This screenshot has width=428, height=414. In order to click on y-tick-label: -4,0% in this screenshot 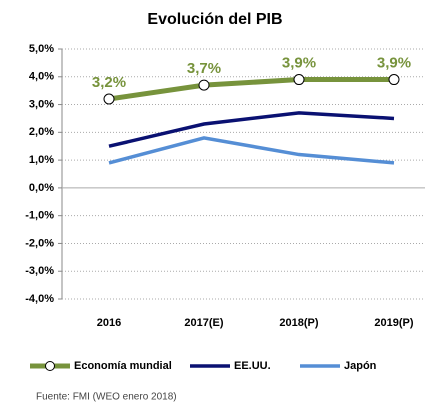, I will do `click(39, 299)`.